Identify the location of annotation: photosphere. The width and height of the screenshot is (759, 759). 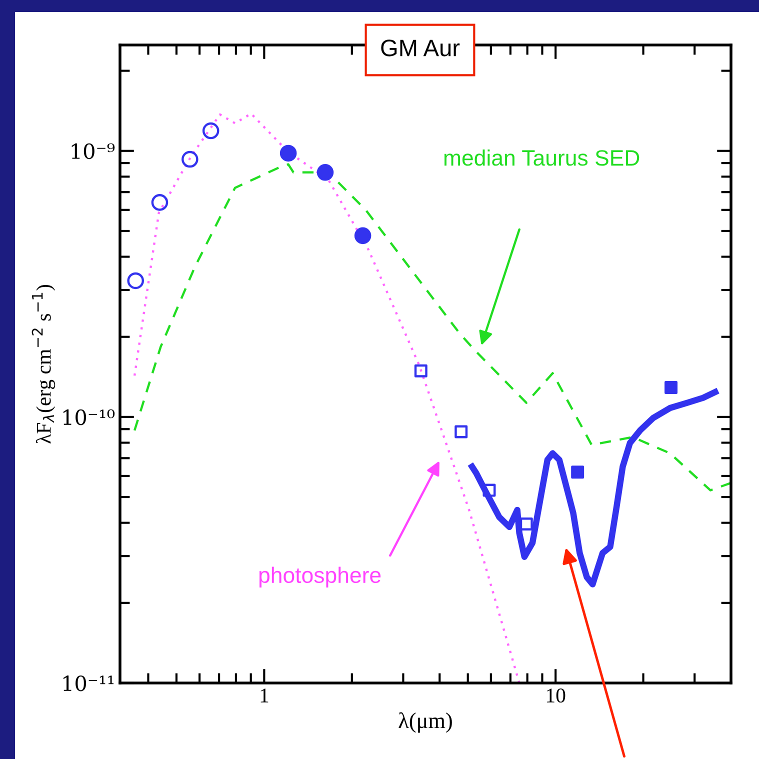
(320, 577).